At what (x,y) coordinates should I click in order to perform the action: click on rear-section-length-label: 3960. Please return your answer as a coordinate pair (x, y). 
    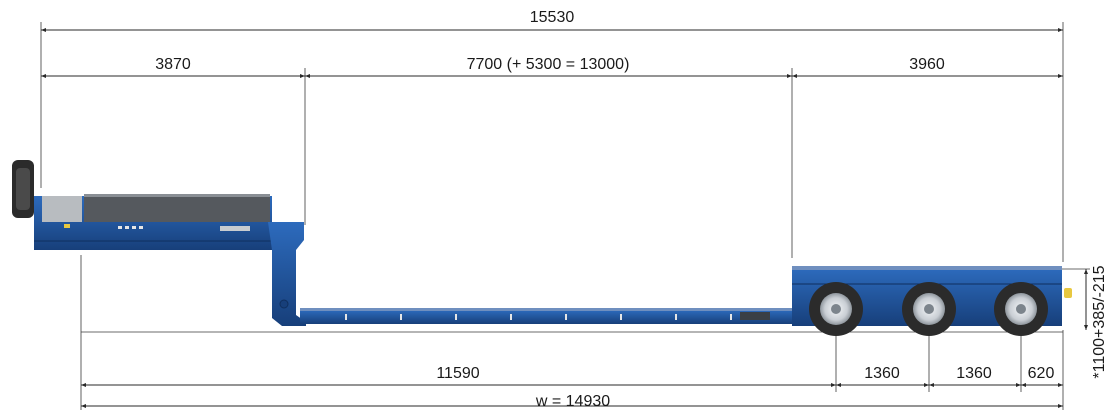
    Looking at the image, I should click on (927, 64).